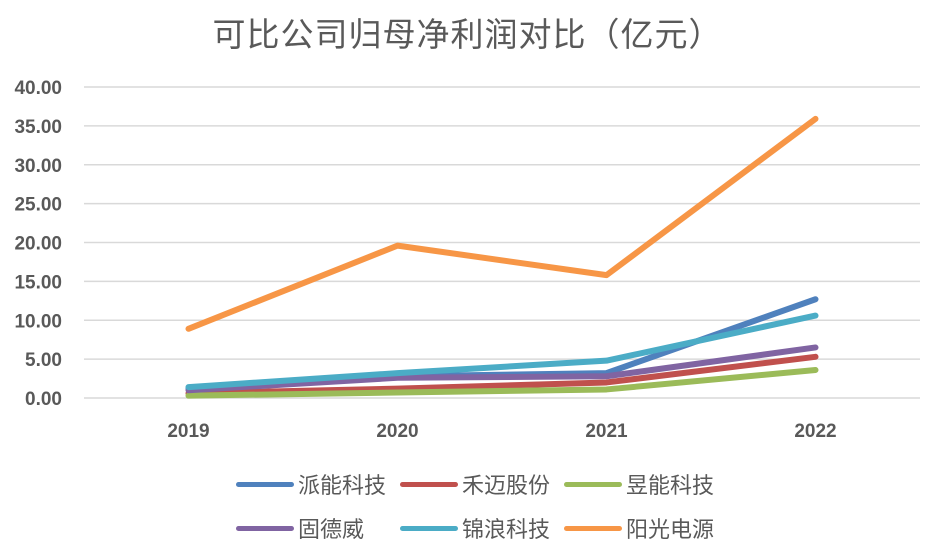 Image resolution: width=935 pixels, height=555 pixels. What do you see at coordinates (815, 431) in the screenshot?
I see `x-tick-label: 2022` at bounding box center [815, 431].